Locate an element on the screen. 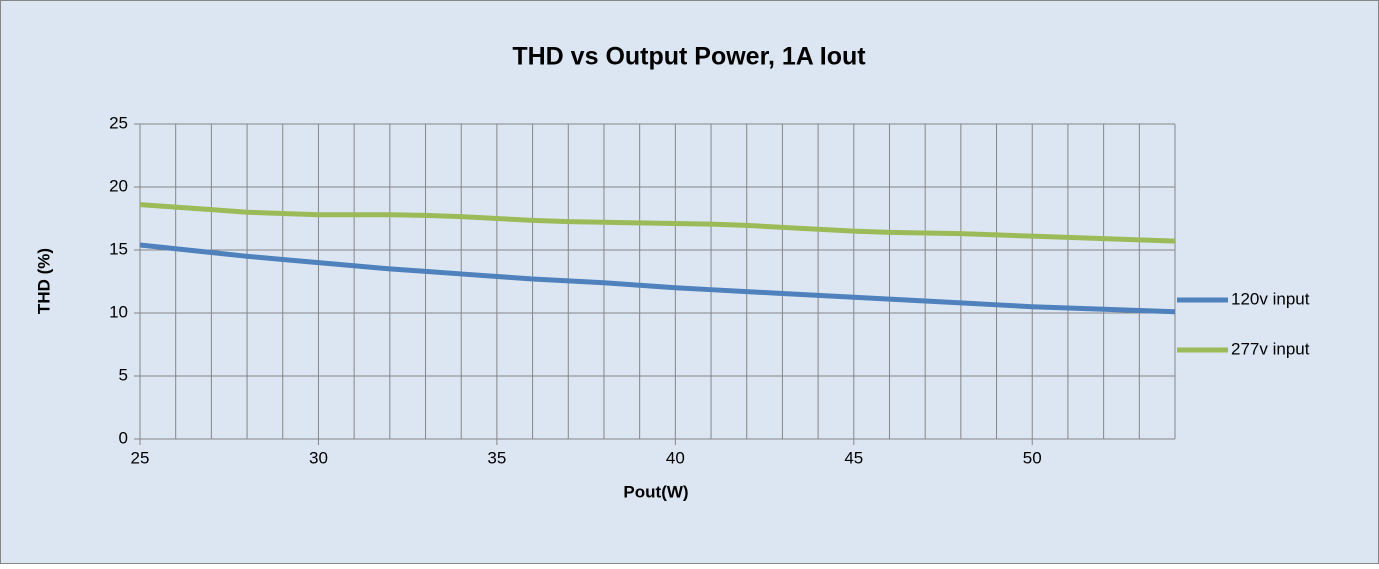 The width and height of the screenshot is (1379, 569). x-tick-label: 30 is located at coordinates (318, 457).